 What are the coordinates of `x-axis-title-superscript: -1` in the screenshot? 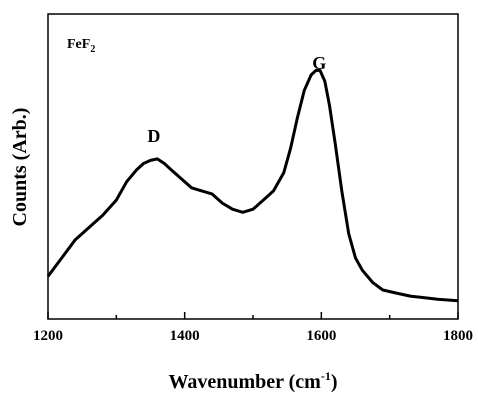 It's located at (326, 376).